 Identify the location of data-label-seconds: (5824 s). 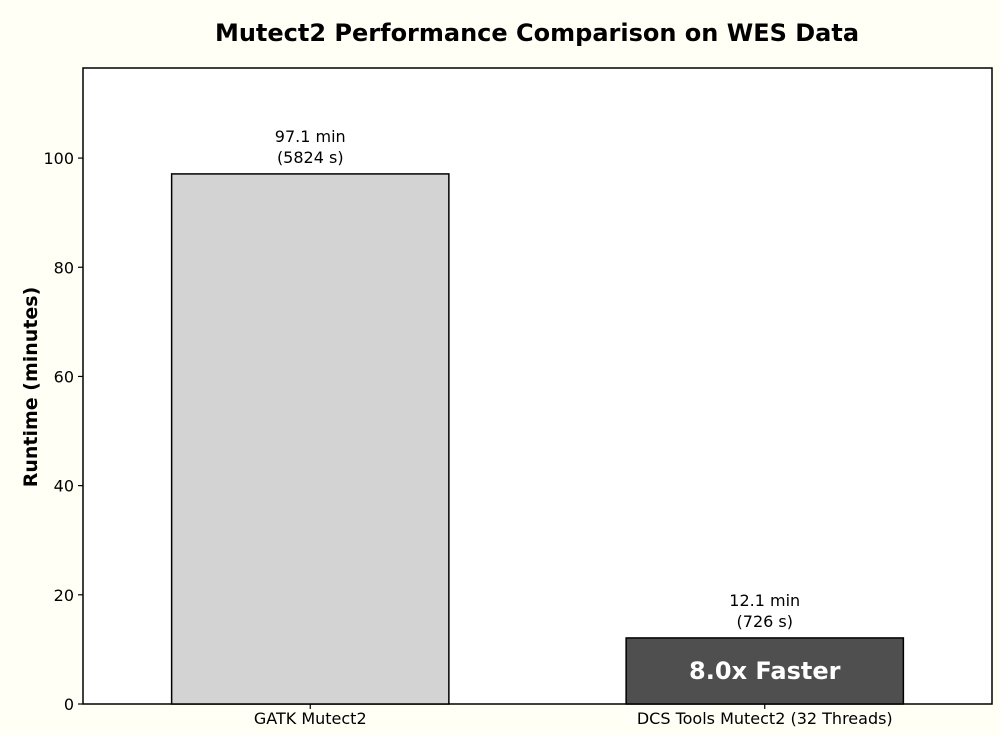
(310, 157).